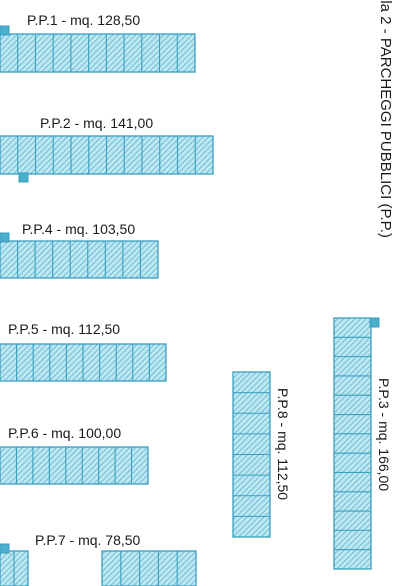 Image resolution: width=394 pixels, height=586 pixels. What do you see at coordinates (149, 568) in the screenshot?
I see `pp7b-stalls` at bounding box center [149, 568].